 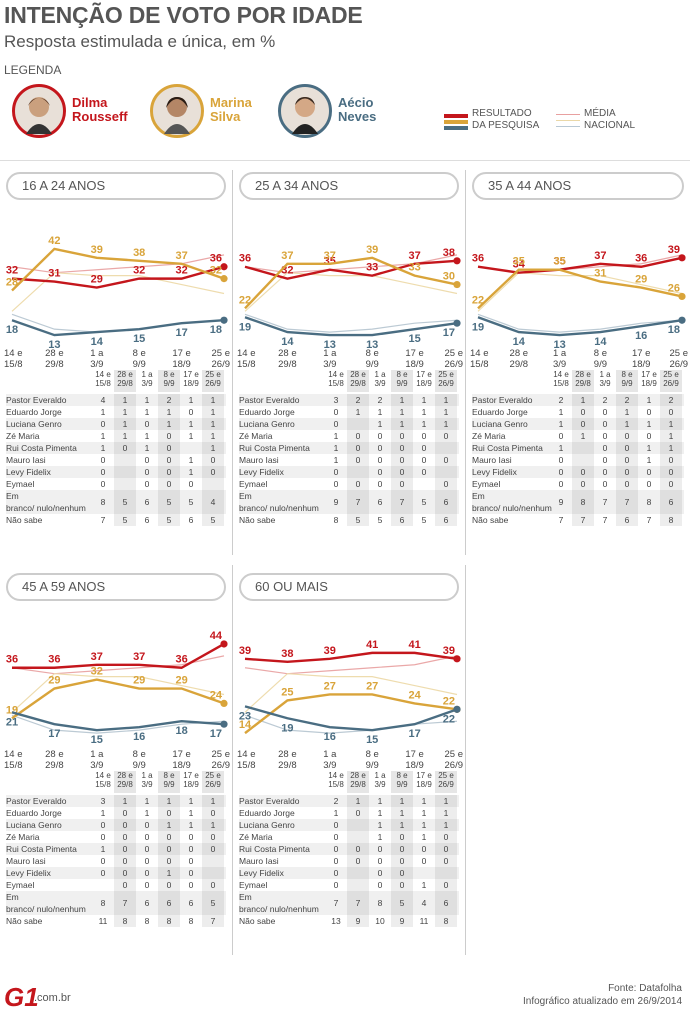 What do you see at coordinates (216, 271) in the screenshot?
I see `data-label-marina: 32` at bounding box center [216, 271].